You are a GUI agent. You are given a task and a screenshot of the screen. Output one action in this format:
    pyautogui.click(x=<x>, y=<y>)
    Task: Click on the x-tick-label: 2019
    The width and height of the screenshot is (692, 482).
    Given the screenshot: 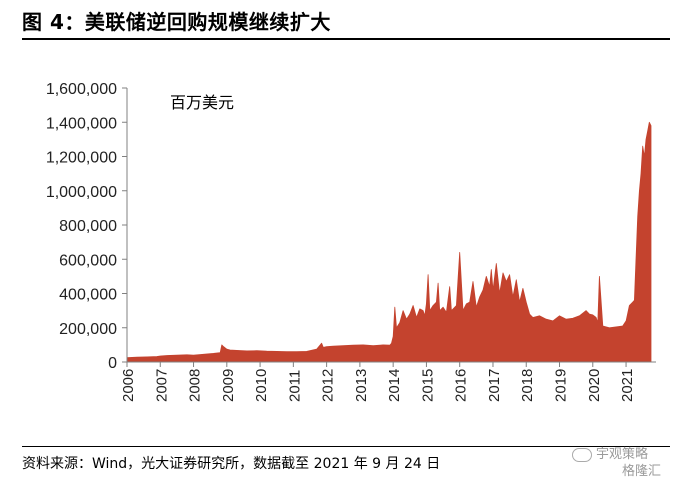 What is the action you would take?
    pyautogui.click(x=561, y=385)
    